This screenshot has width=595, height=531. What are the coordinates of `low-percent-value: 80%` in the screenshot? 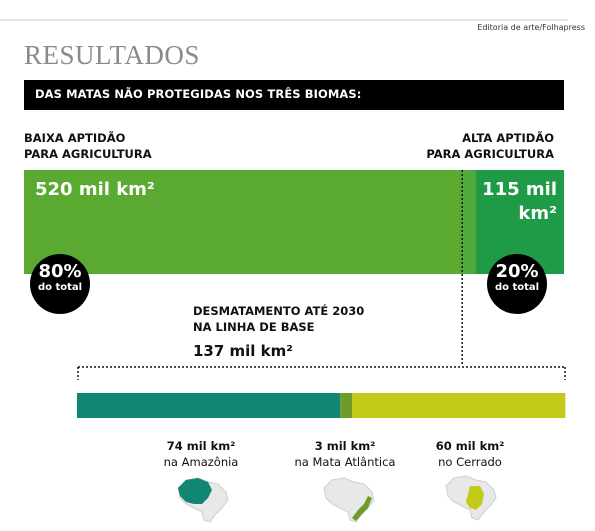 It's located at (60, 271).